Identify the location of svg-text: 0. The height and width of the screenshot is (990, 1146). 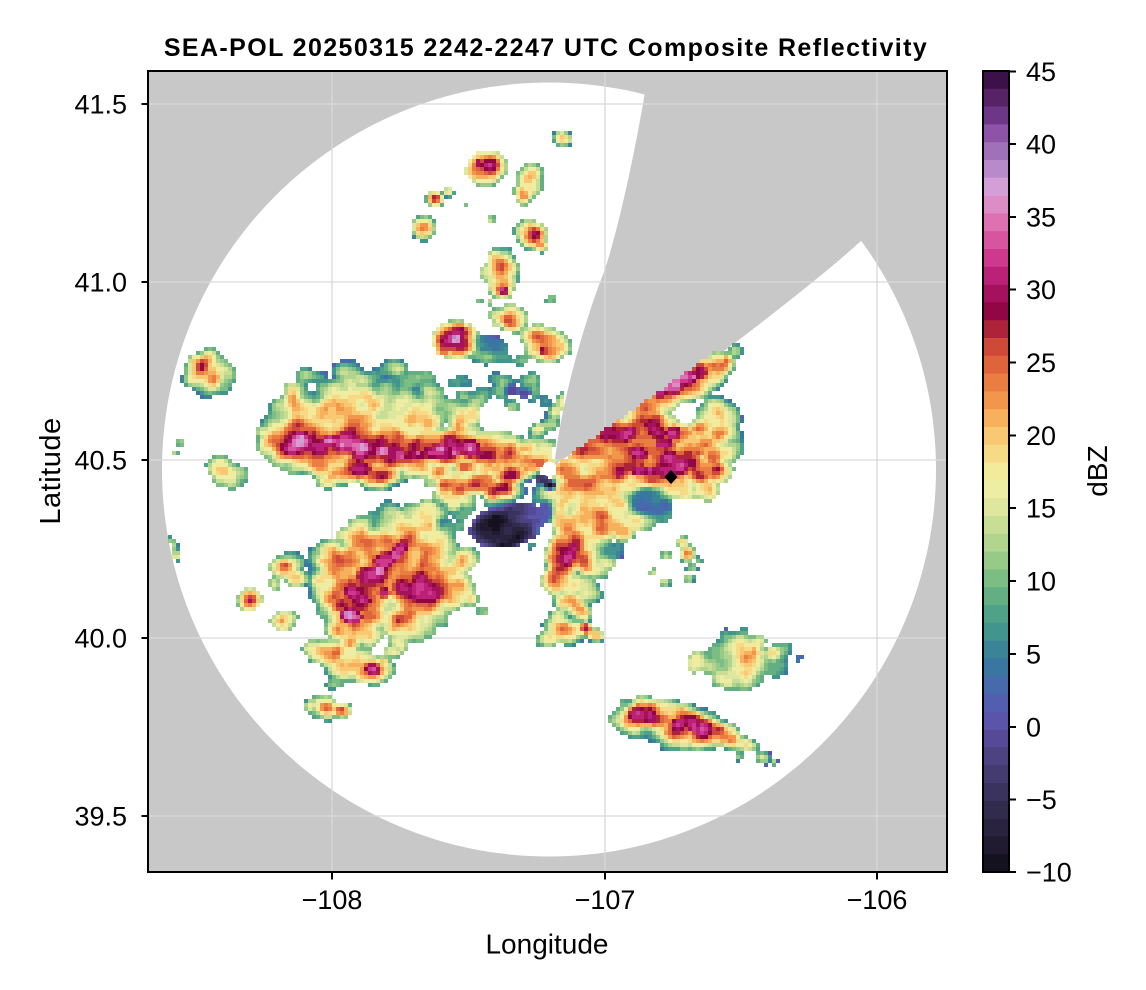
(1033, 728).